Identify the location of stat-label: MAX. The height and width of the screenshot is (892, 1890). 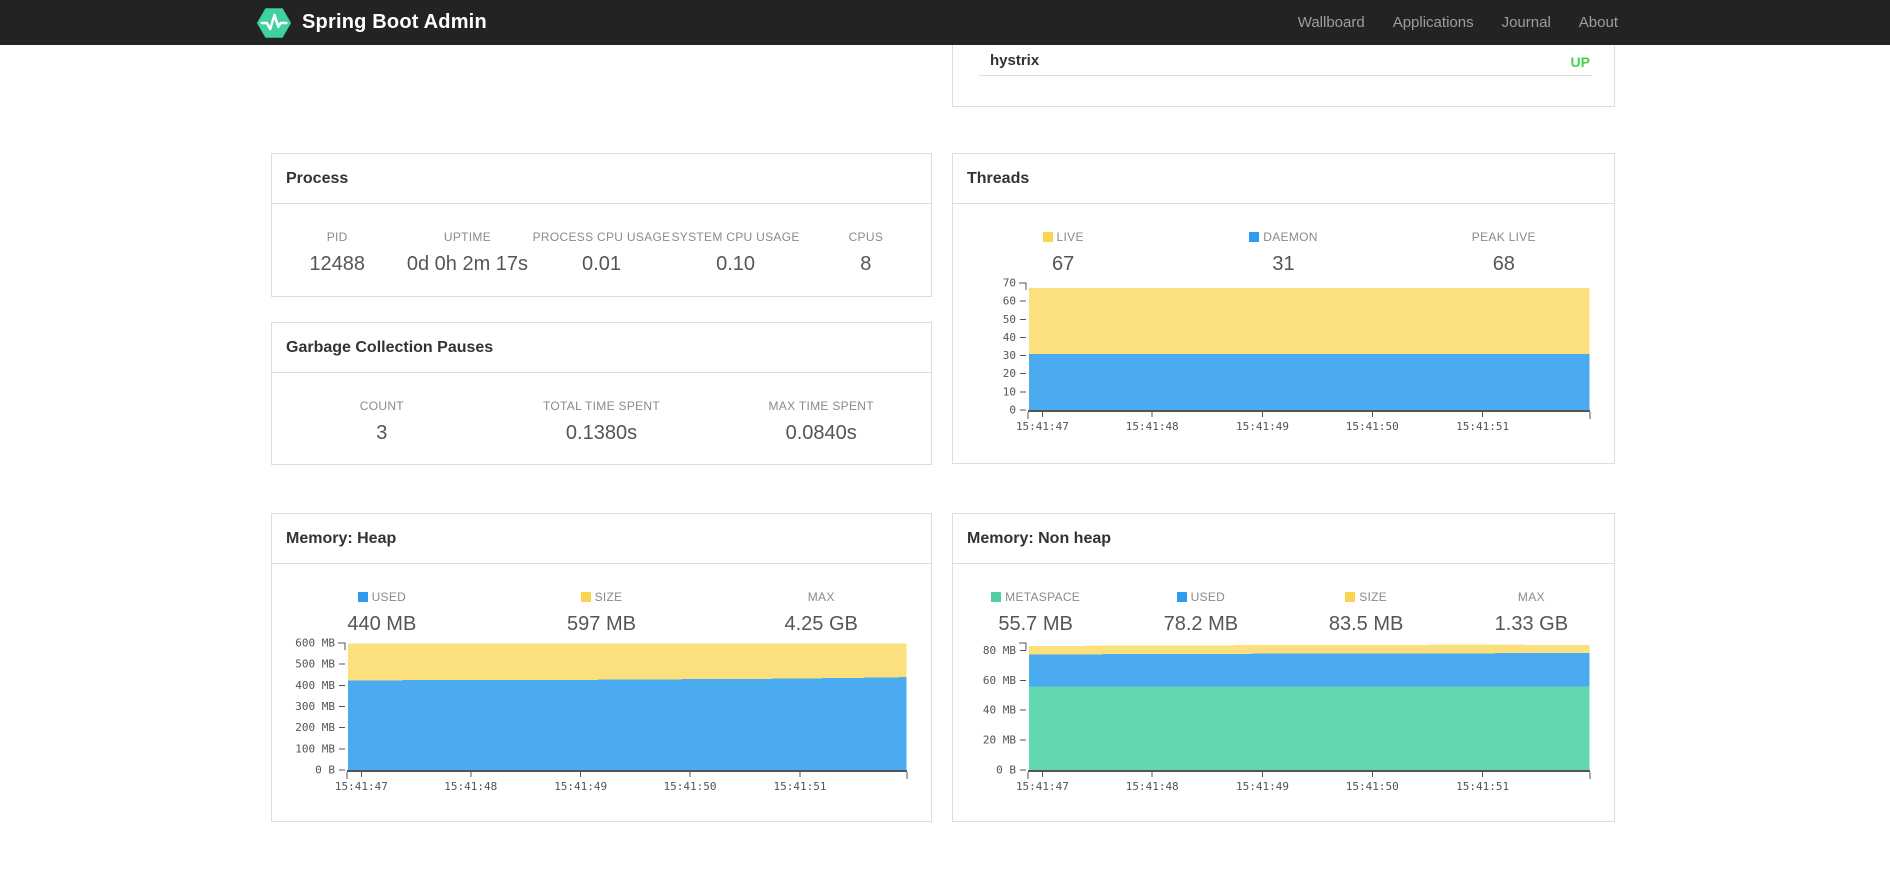
(821, 597).